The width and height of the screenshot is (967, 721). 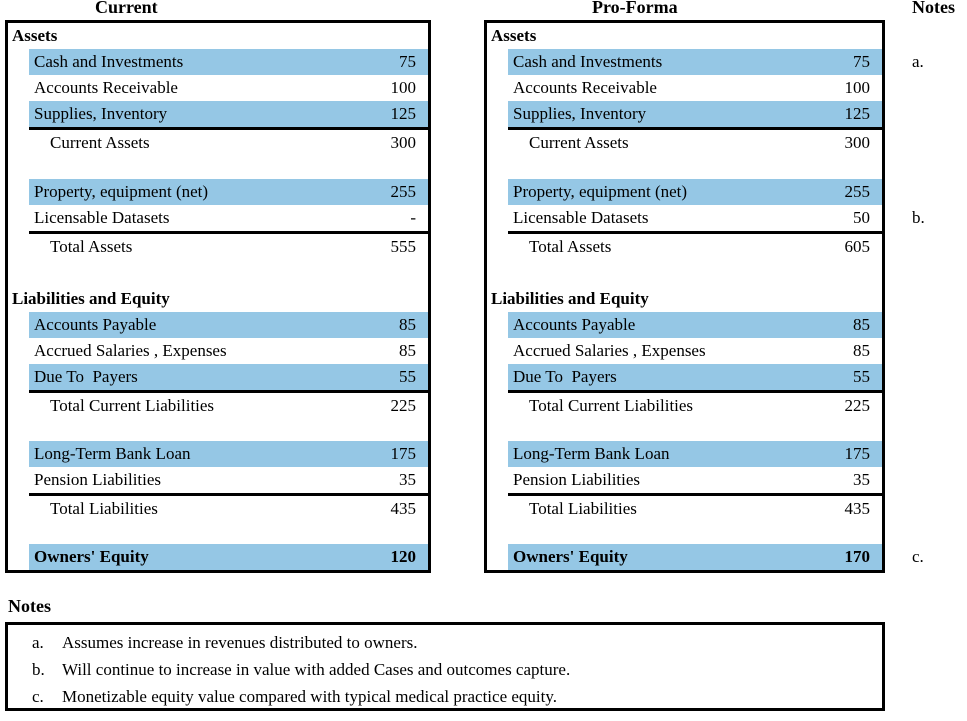 I want to click on column-title-proforma: Pro-Forma, so click(x=635, y=8).